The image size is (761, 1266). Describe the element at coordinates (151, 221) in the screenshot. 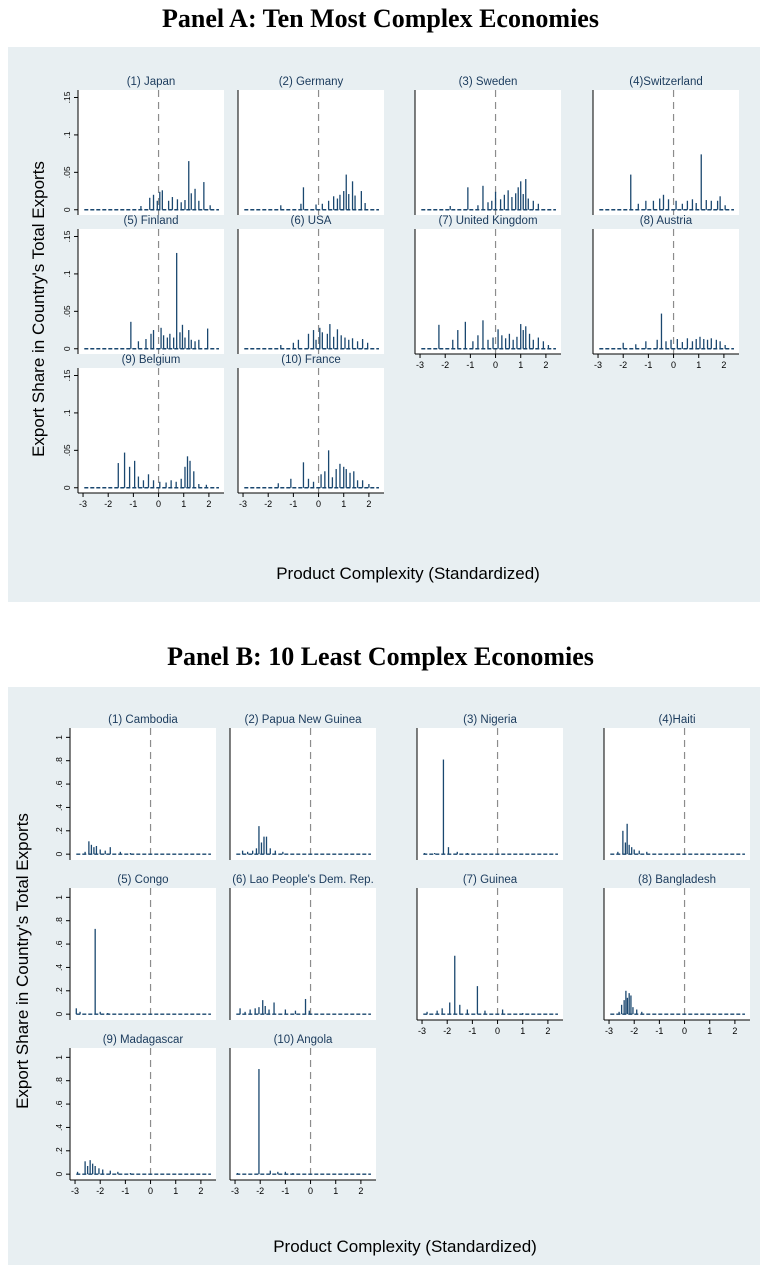

I see `subplot-title: (5) Finland` at that location.